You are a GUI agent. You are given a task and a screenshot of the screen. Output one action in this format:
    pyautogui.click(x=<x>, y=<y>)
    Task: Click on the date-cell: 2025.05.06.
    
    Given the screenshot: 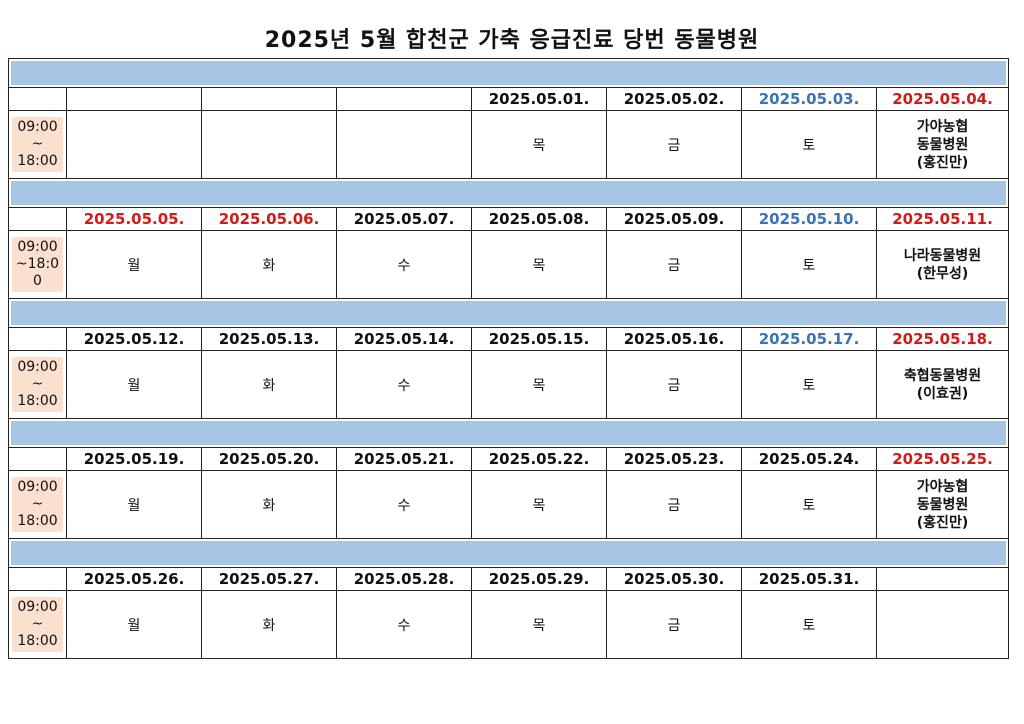 What is the action you would take?
    pyautogui.click(x=269, y=219)
    